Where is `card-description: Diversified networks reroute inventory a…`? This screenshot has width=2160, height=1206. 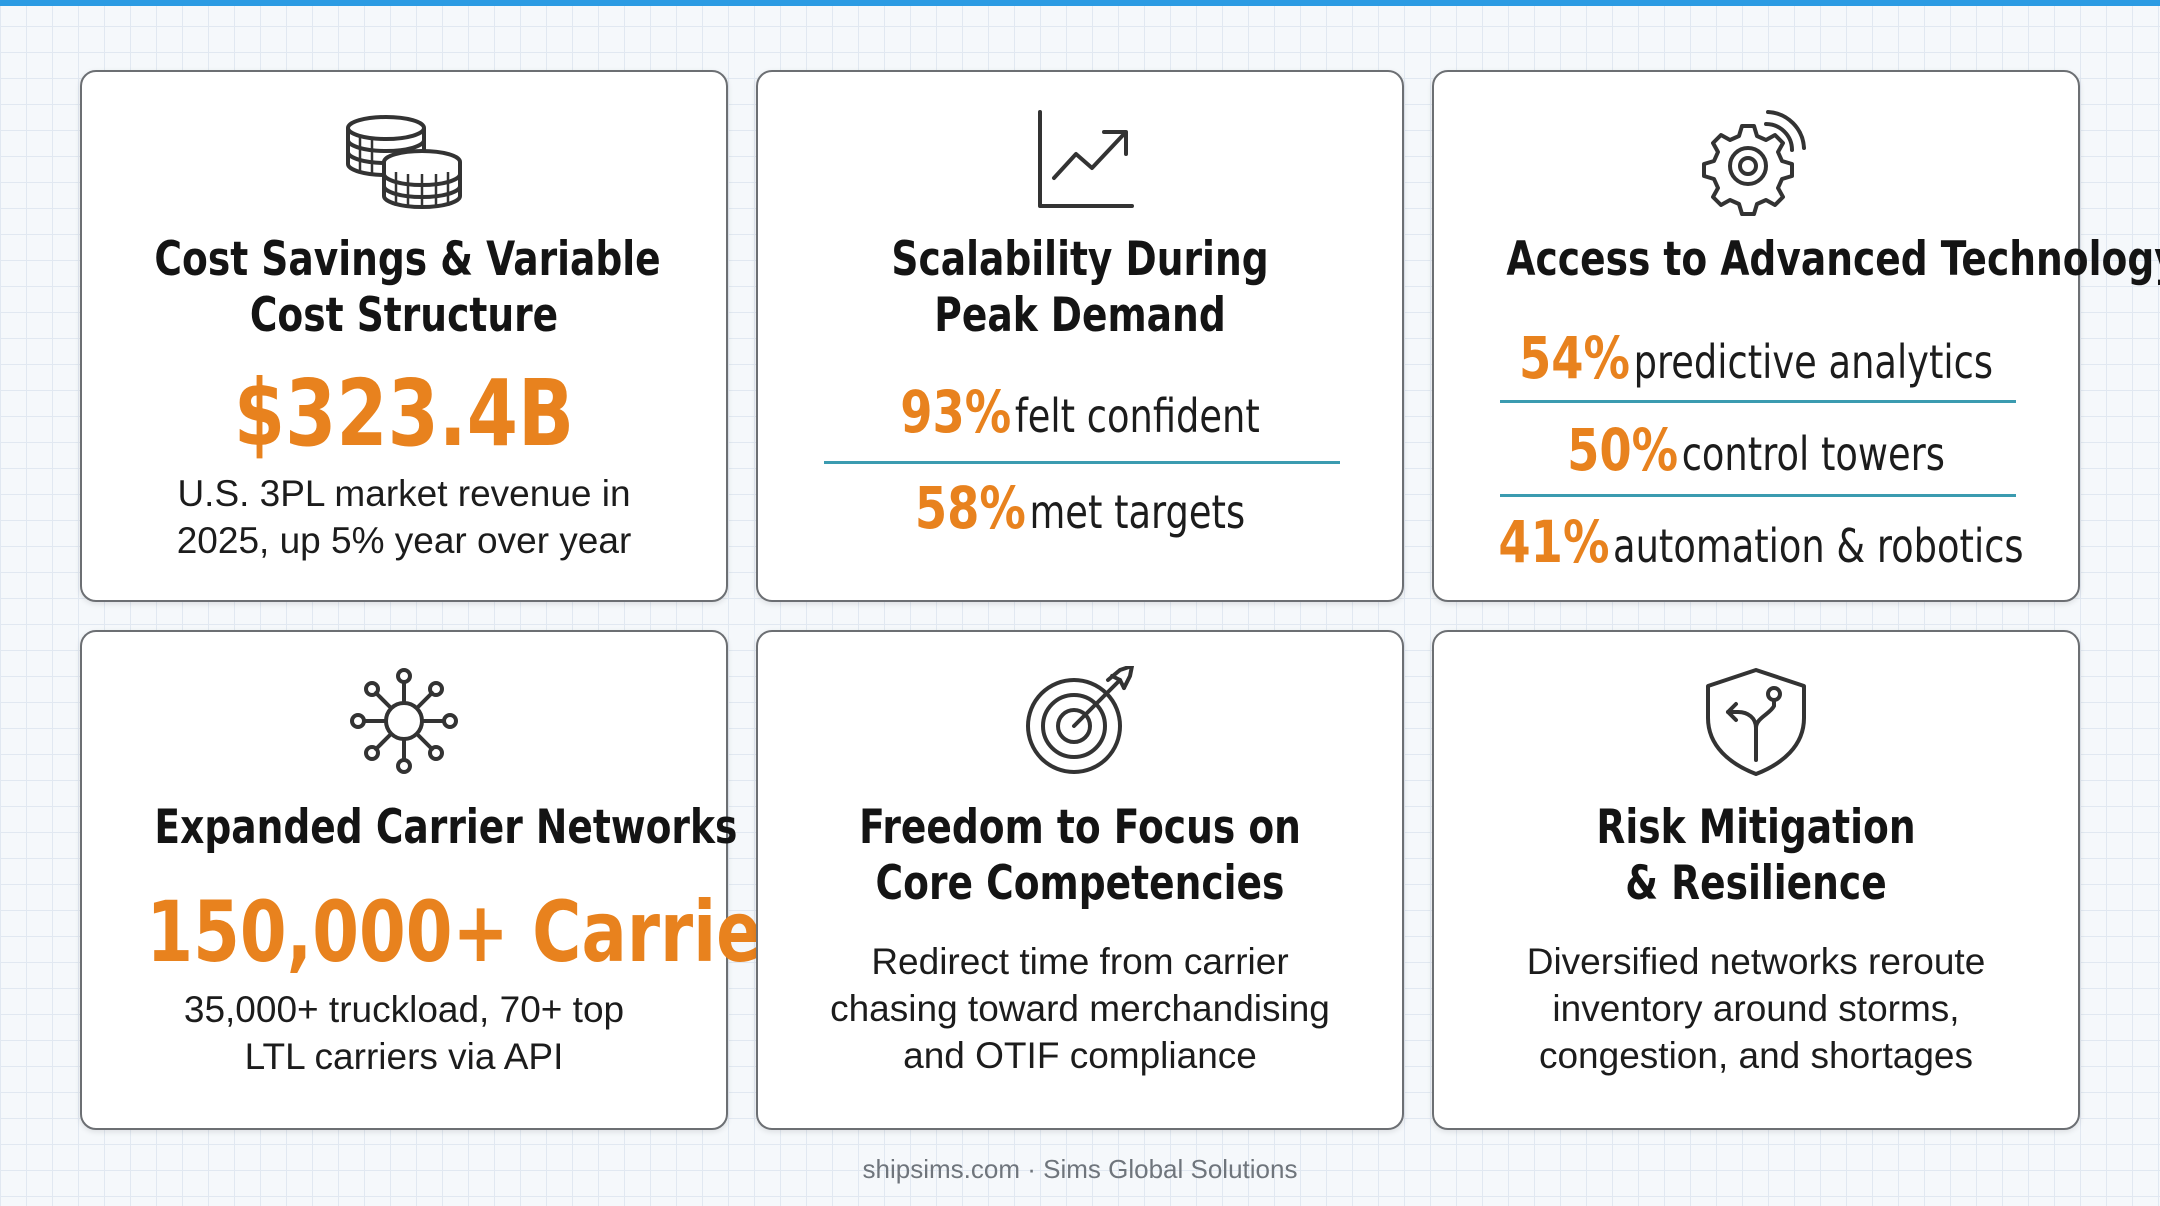 card-description: Diversified networks reroute inventory a… is located at coordinates (1756, 1008).